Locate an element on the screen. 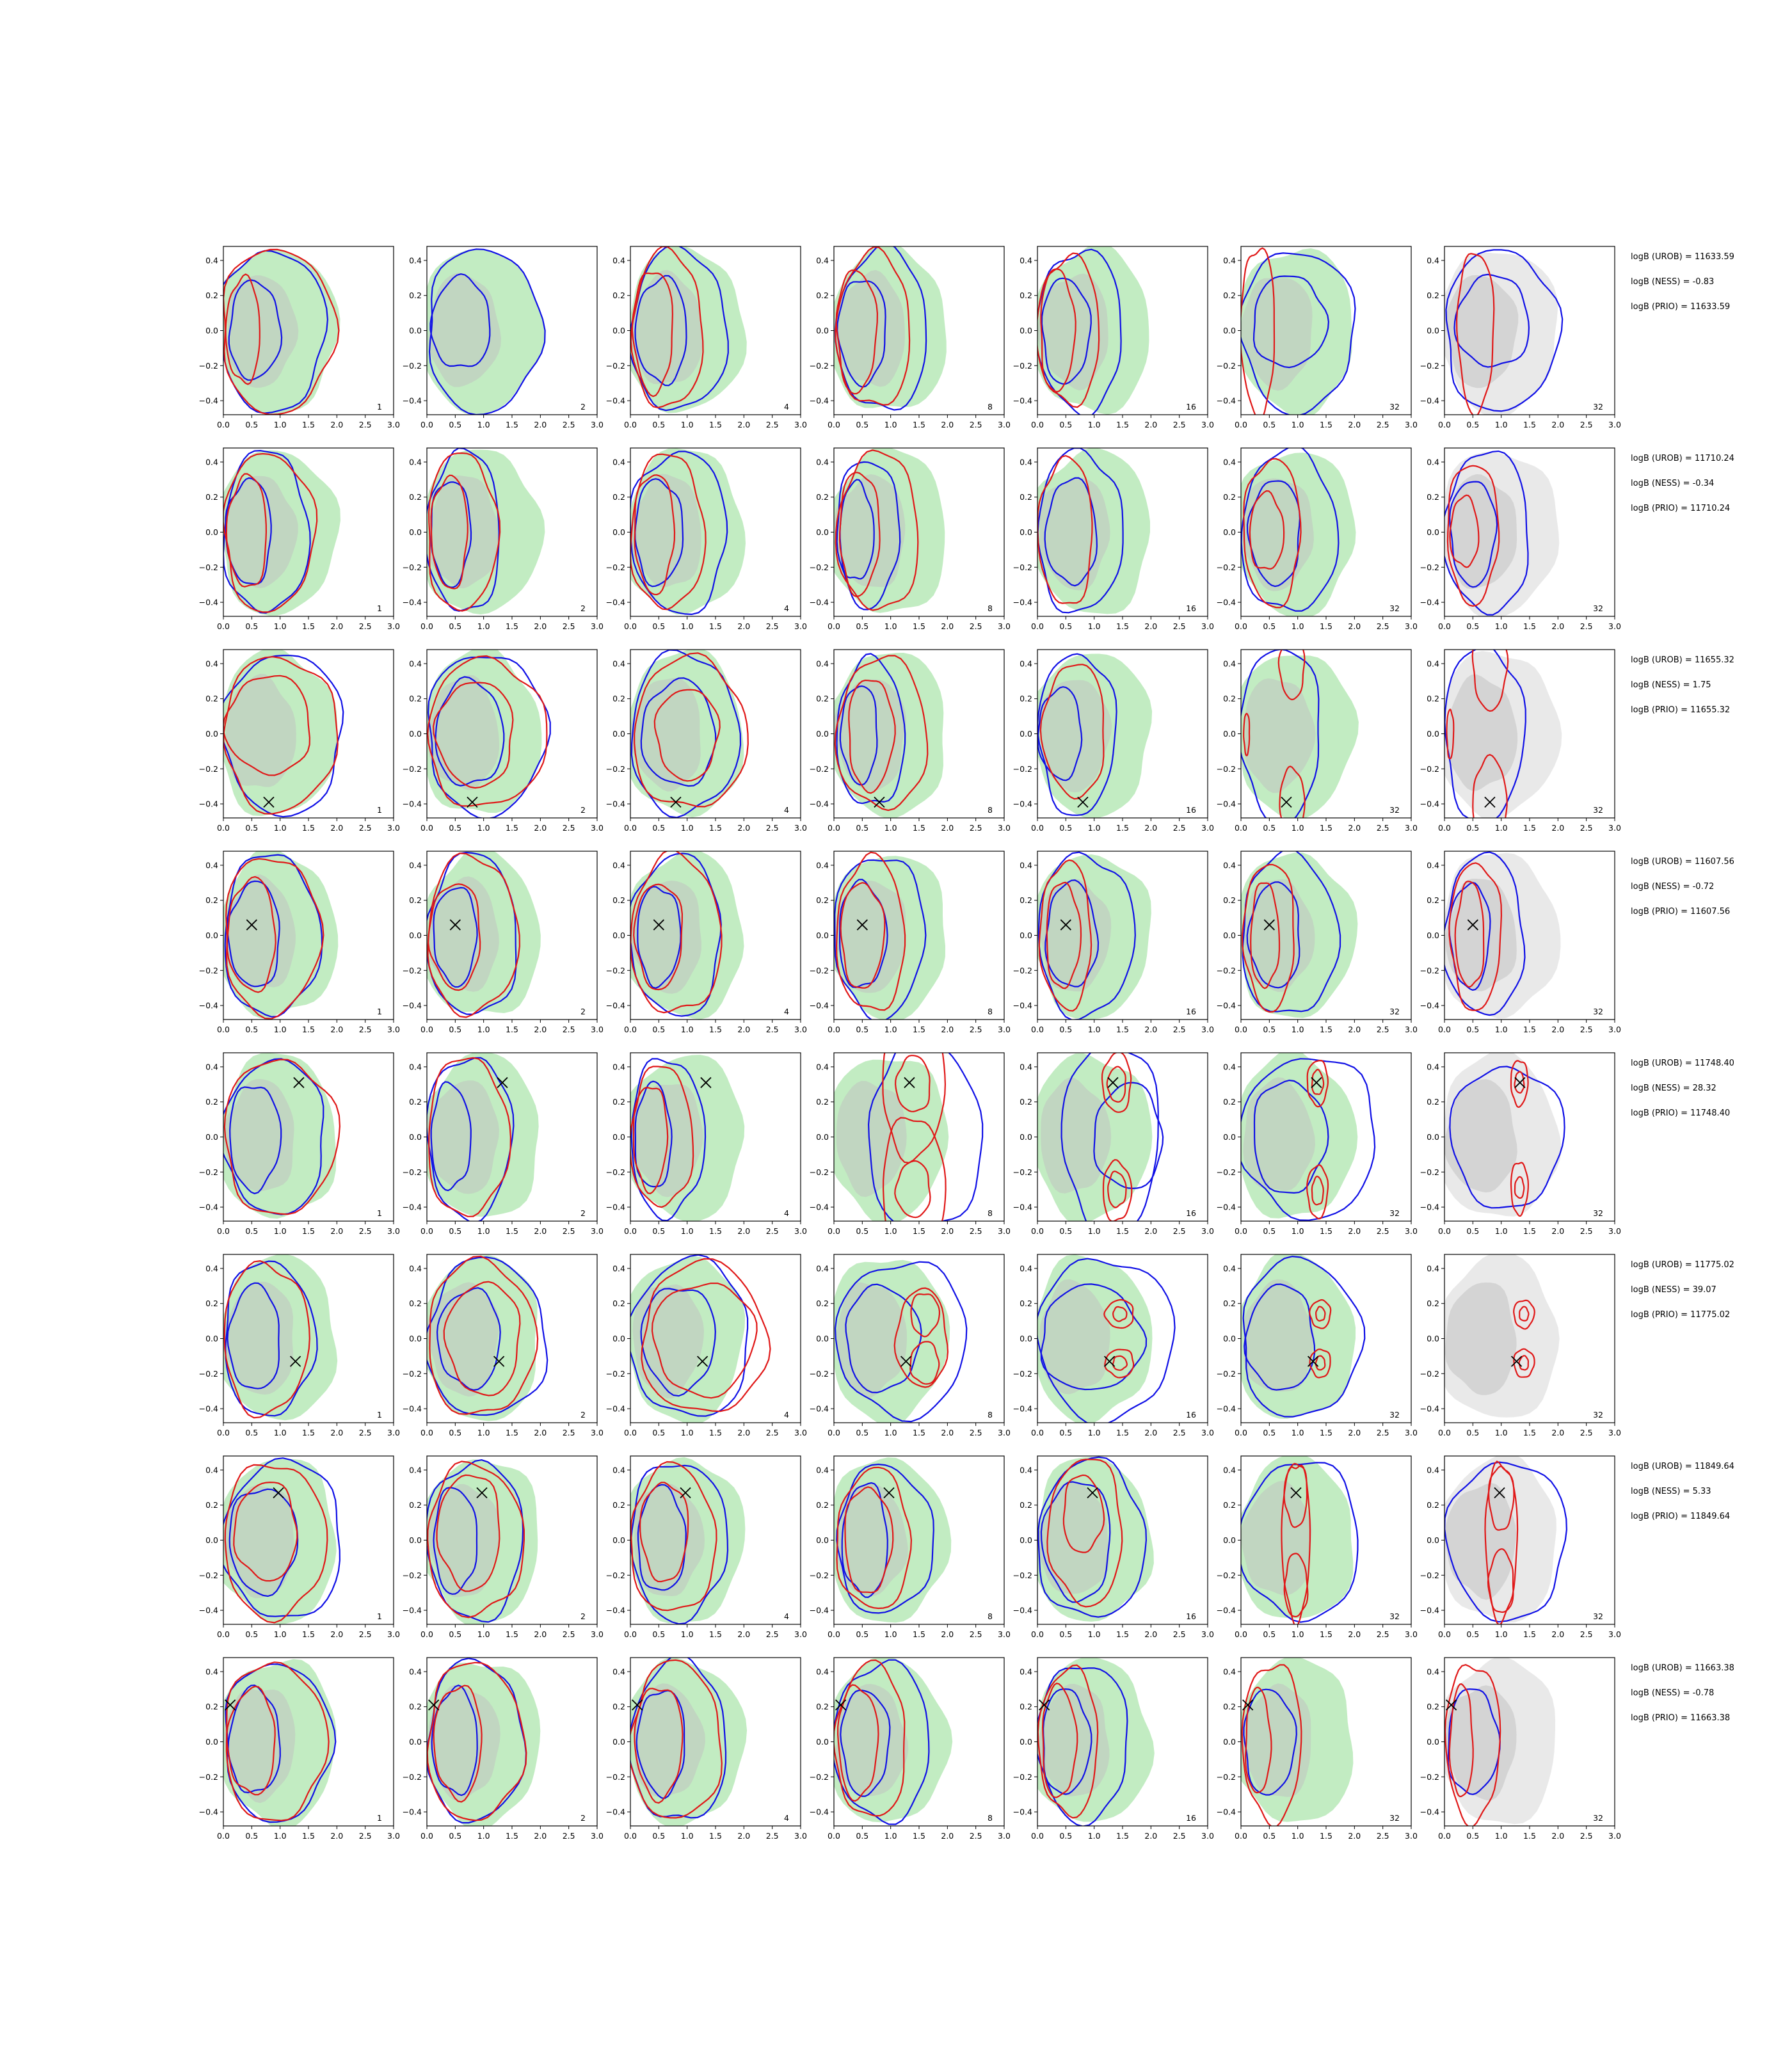 The width and height of the screenshot is (1792, 2048). panel-label: 1 is located at coordinates (379, 1818).